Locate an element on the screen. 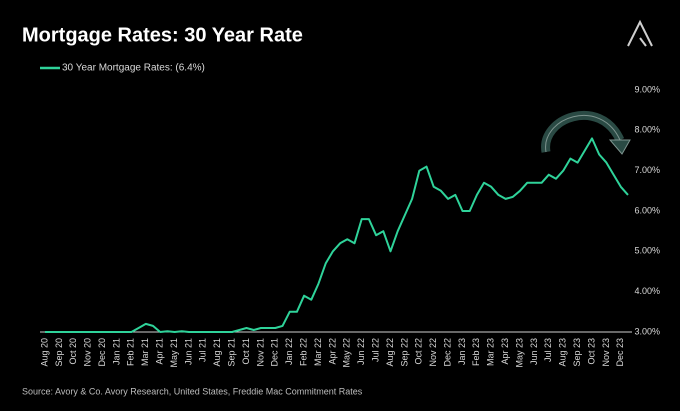 Image resolution: width=680 pixels, height=411 pixels. x-tick-label: Aug 22 is located at coordinates (390, 352).